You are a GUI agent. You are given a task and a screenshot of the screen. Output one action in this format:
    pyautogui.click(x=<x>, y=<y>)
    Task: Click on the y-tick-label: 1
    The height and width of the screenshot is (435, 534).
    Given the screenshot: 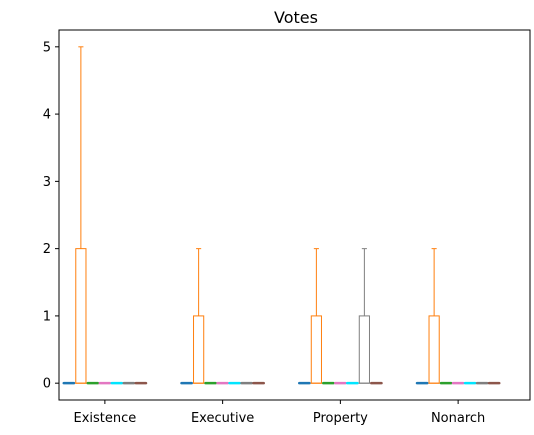 What is the action you would take?
    pyautogui.click(x=47, y=316)
    